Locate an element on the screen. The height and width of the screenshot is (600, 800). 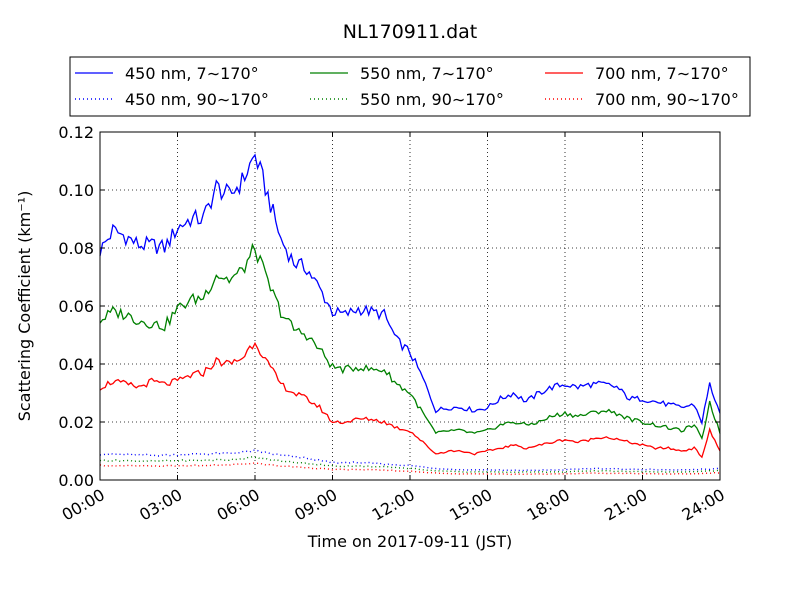
y-tick-label: 0.02 is located at coordinates (76, 422).